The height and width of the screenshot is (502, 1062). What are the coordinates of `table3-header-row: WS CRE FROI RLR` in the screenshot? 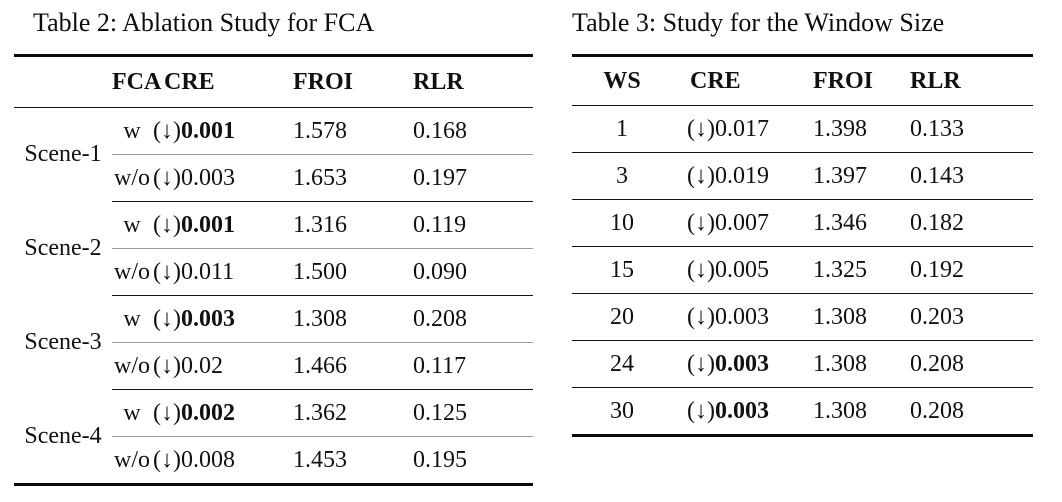 It's located at (802, 80).